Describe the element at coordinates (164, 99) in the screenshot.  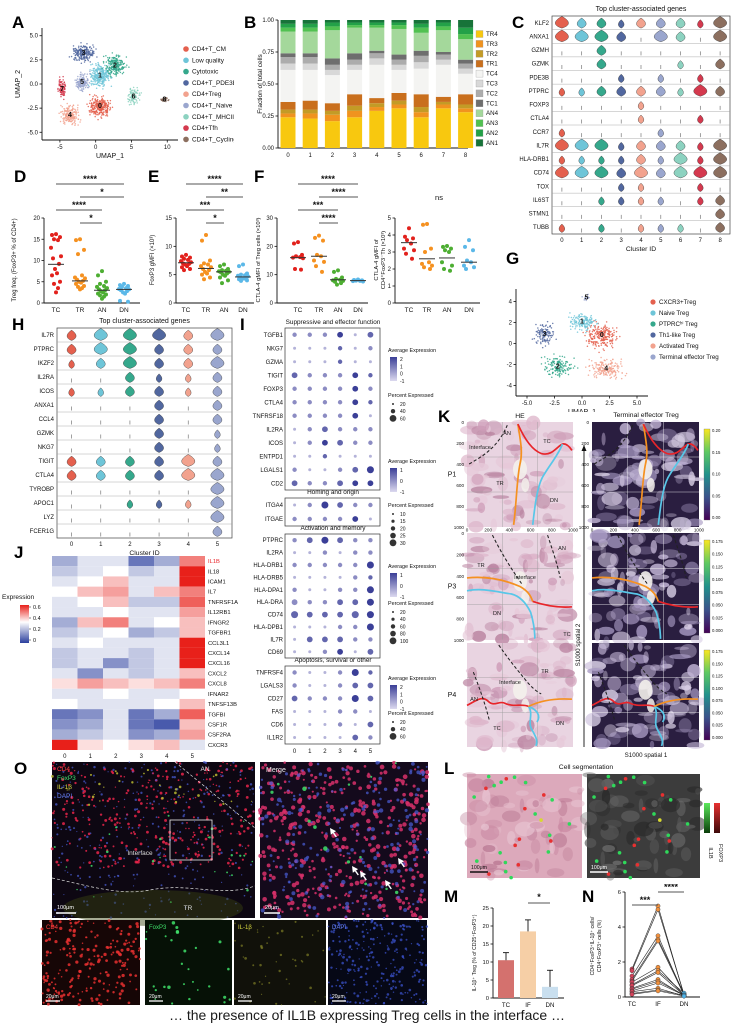
I see `cluster-number: 8` at that location.